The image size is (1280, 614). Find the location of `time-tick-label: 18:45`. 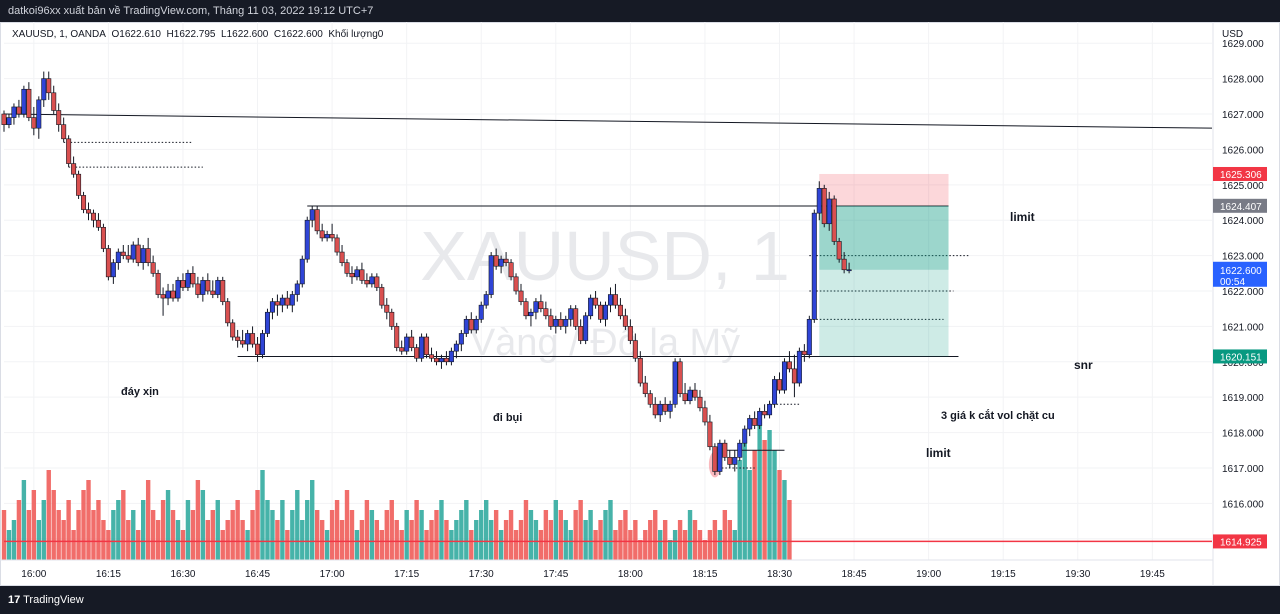

time-tick-label: 18:45 is located at coordinates (854, 574).